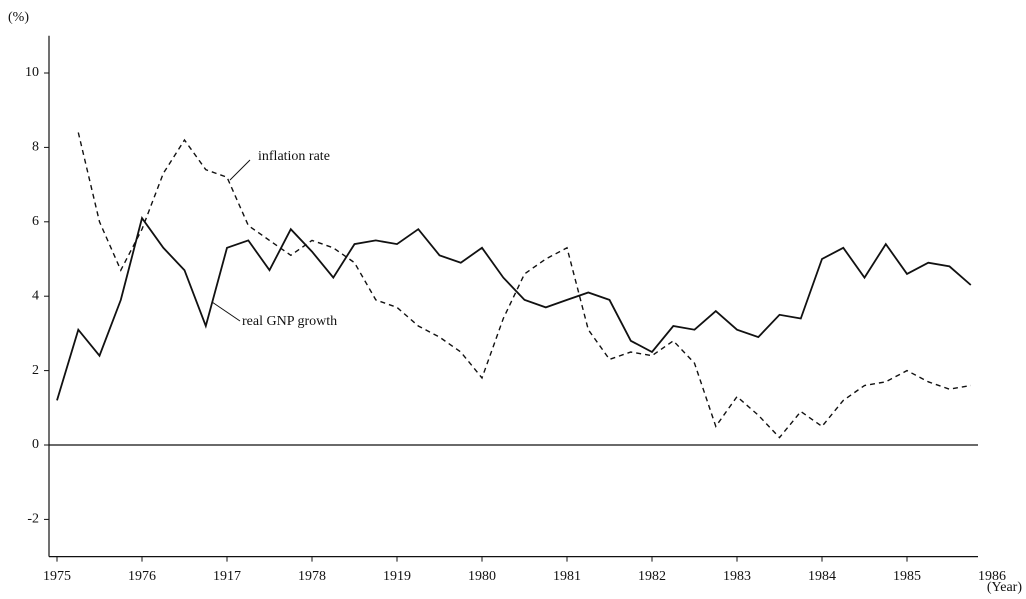  I want to click on x-tick-label: 1978, so click(312, 576).